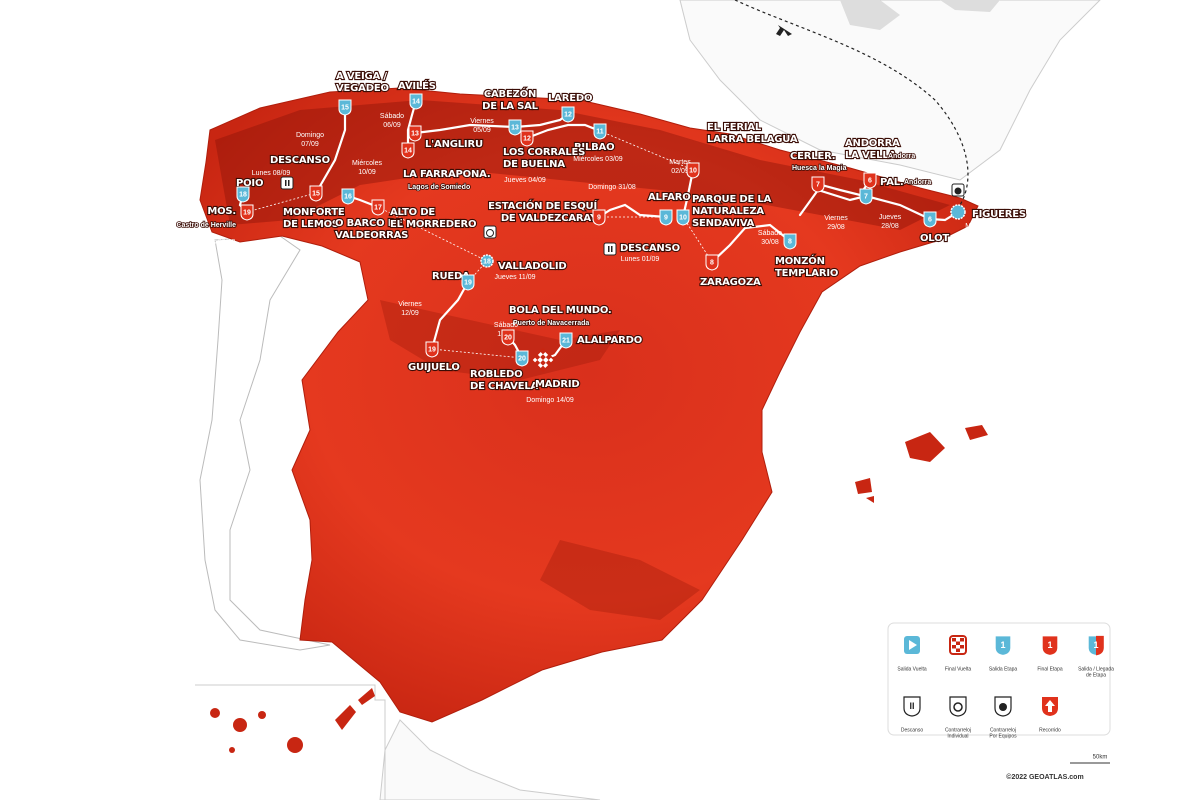  I want to click on stage-marker: 10, so click(693, 170).